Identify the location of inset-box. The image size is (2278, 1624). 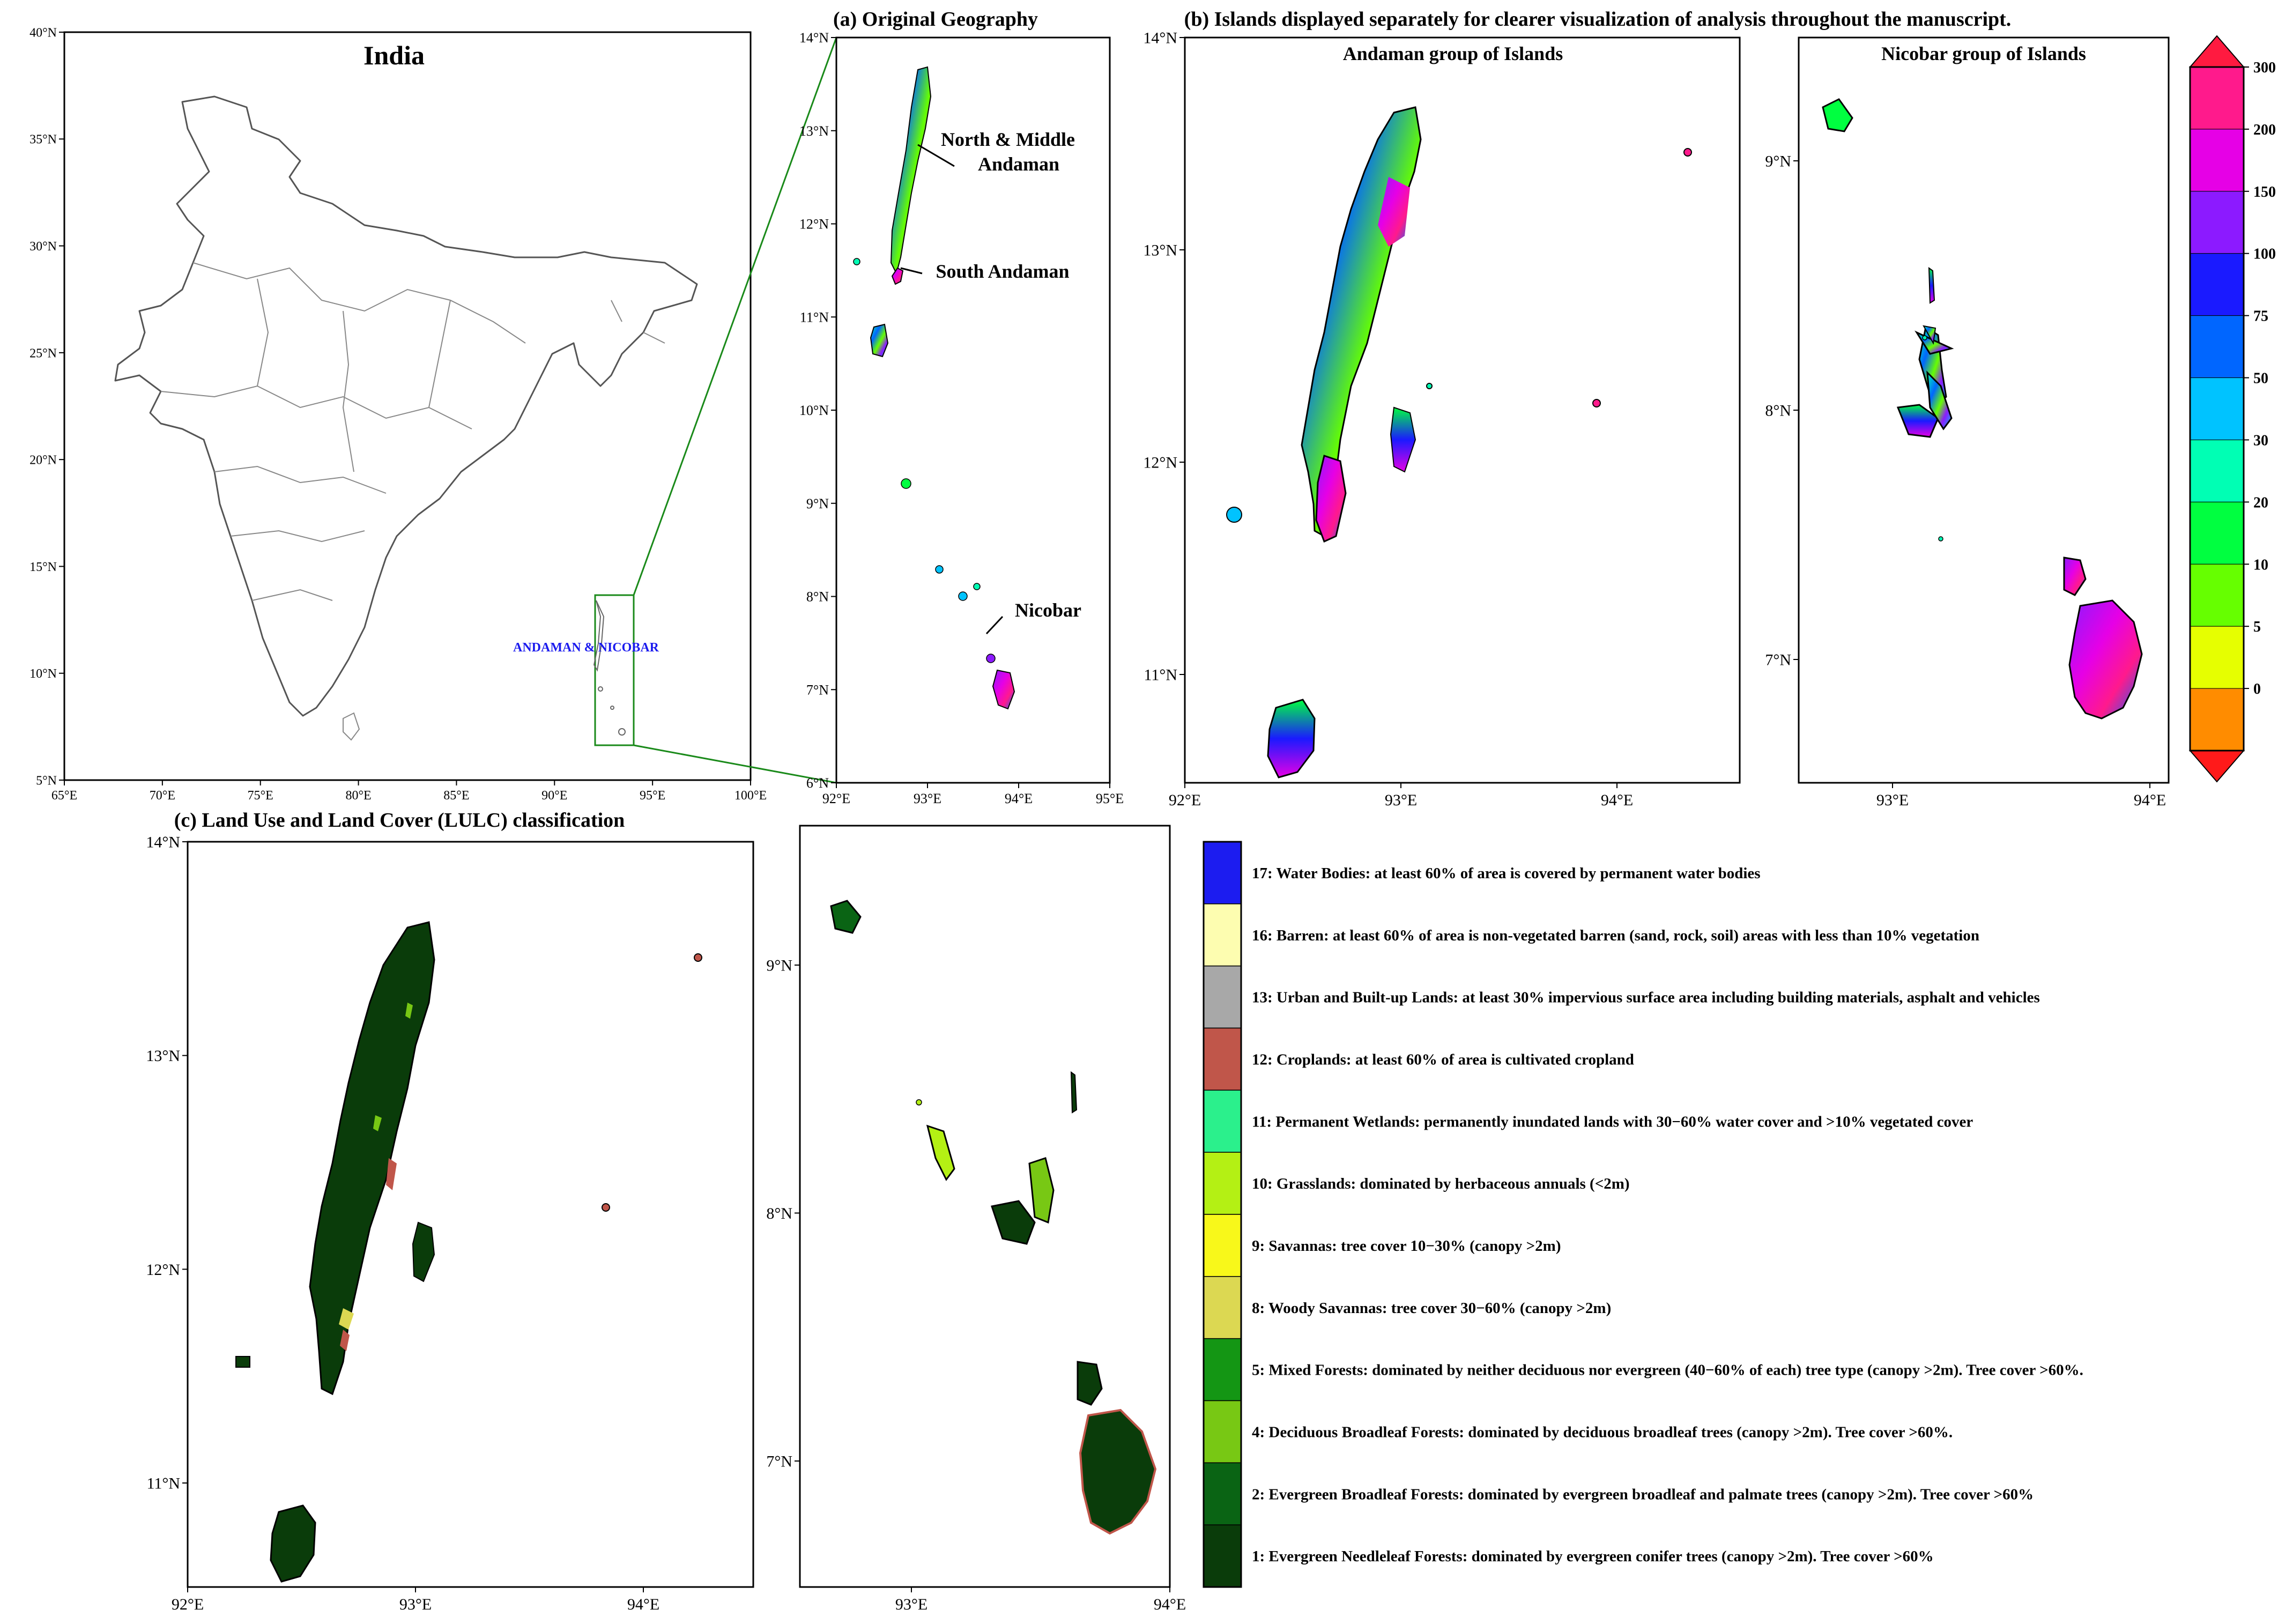
(614, 670).